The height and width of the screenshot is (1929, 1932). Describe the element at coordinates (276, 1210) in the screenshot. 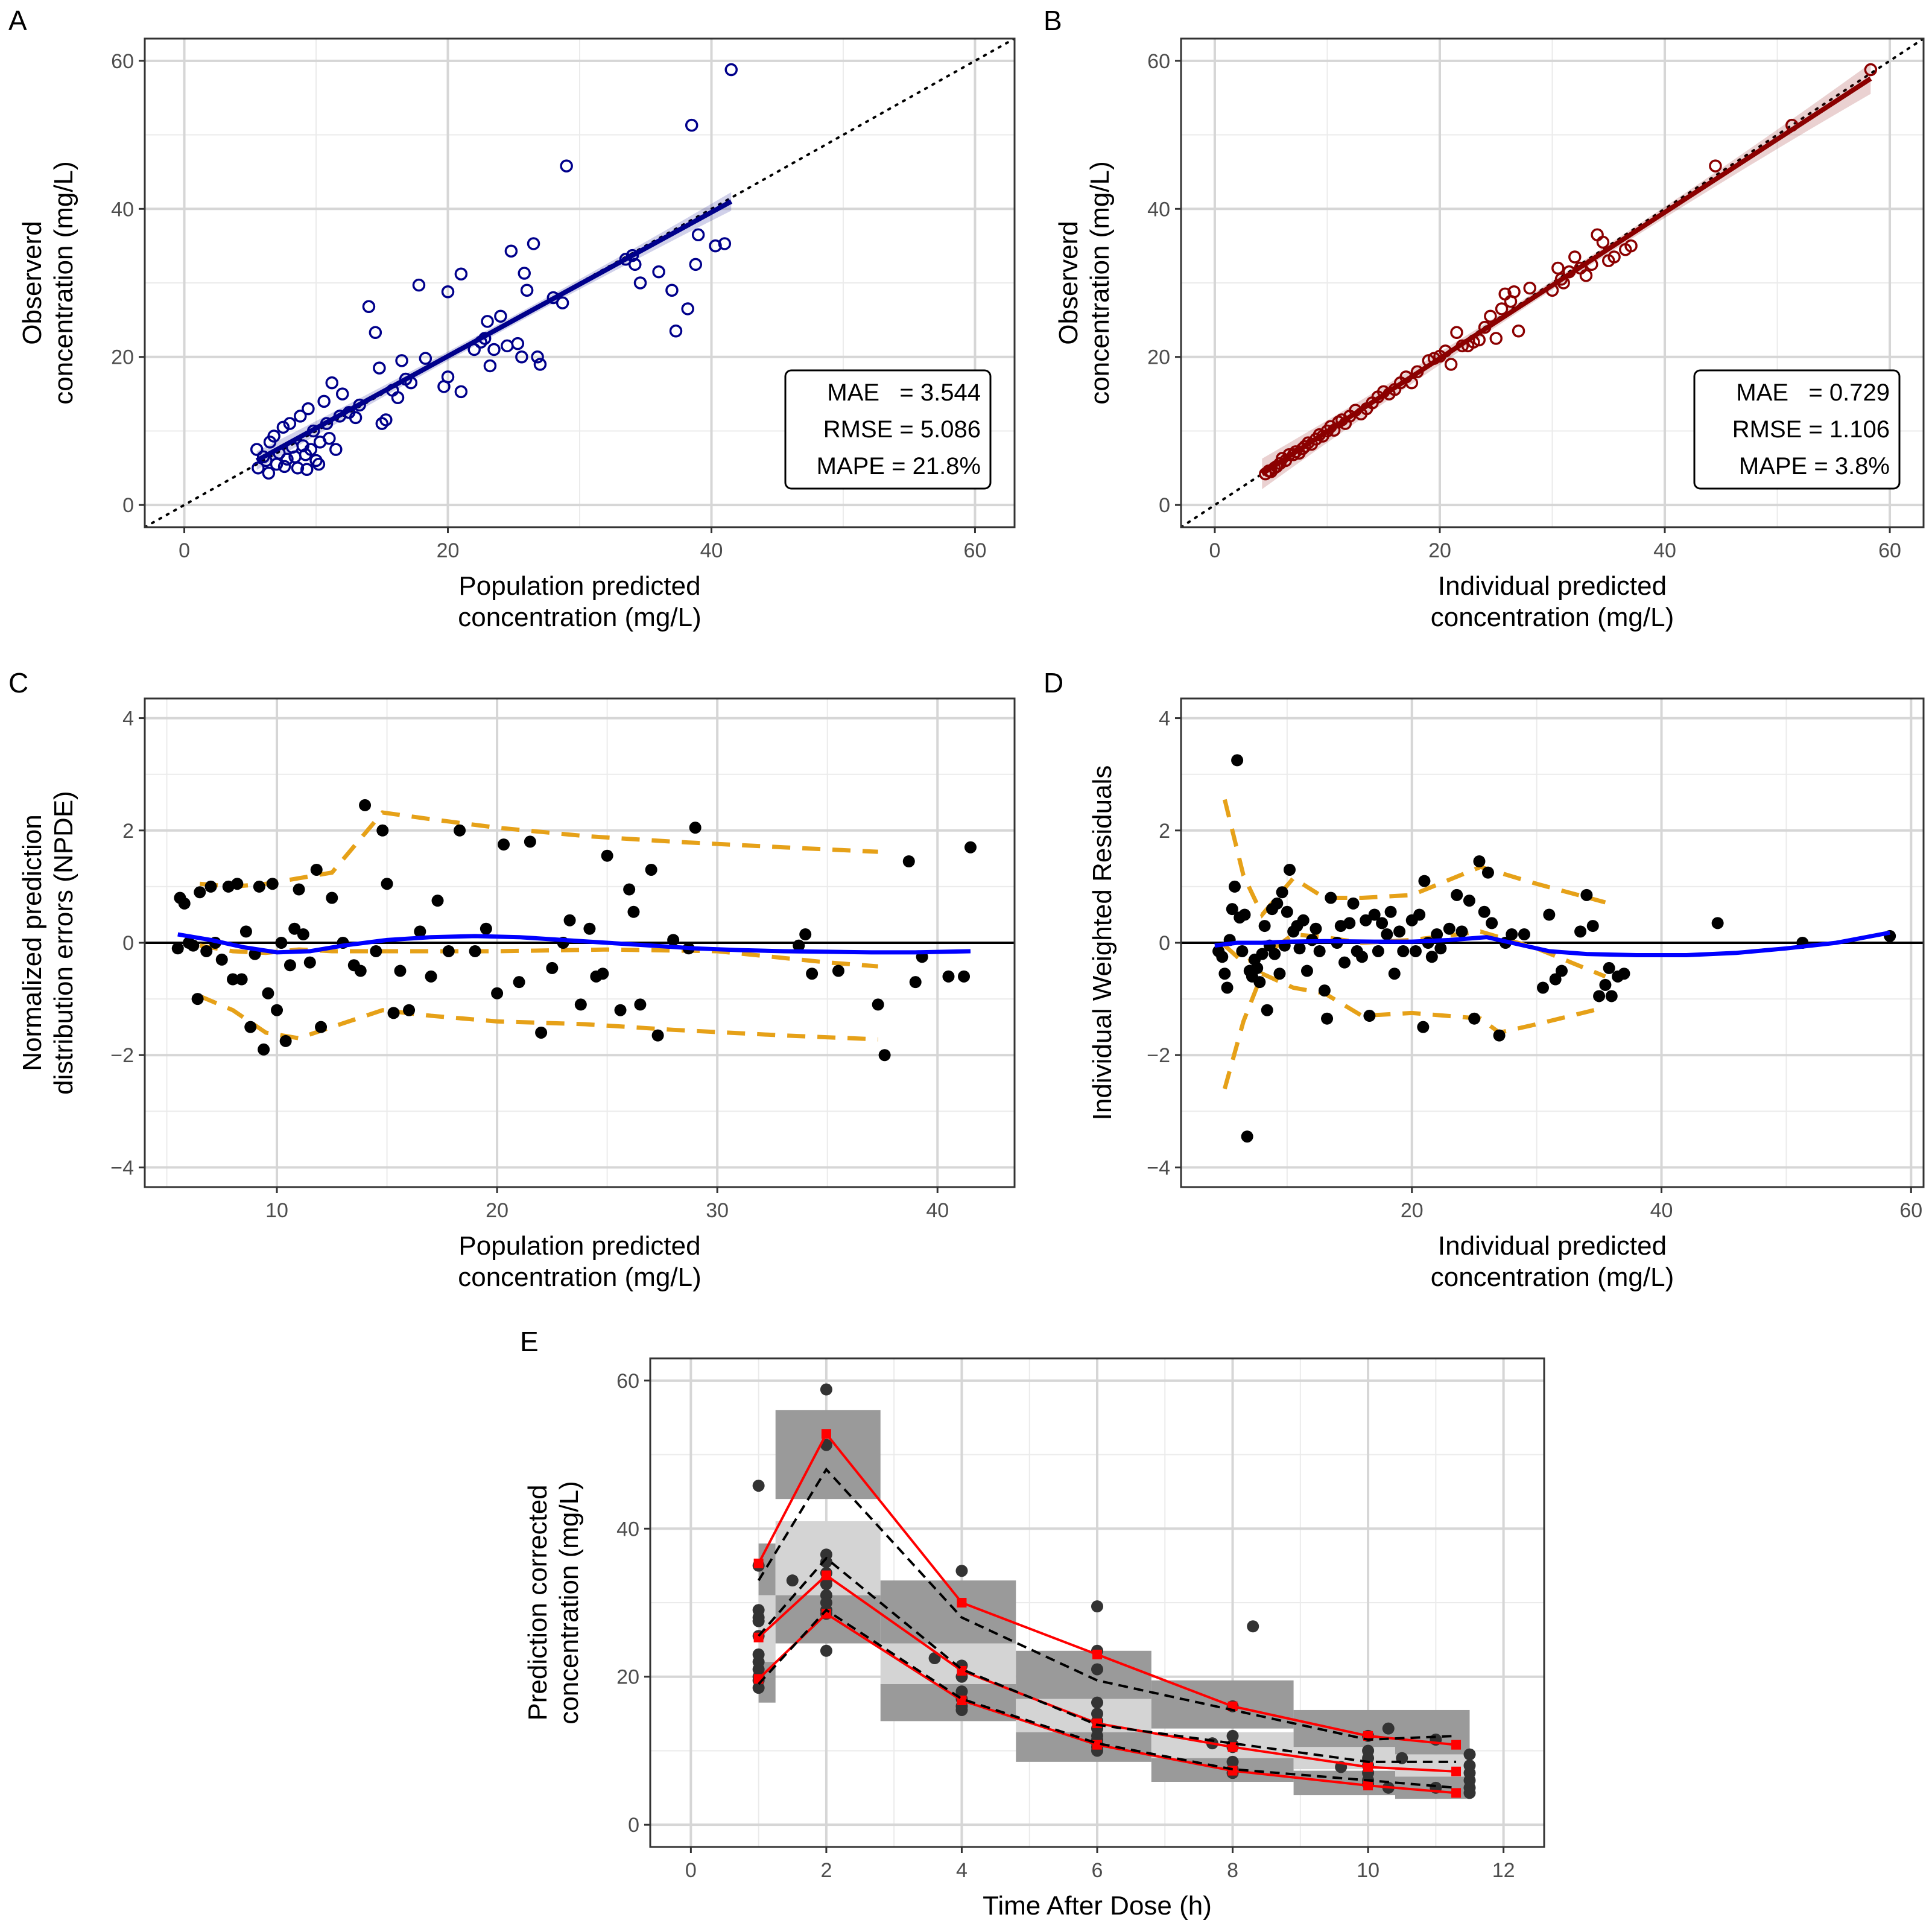

I see `x-tick-label: 10` at that location.